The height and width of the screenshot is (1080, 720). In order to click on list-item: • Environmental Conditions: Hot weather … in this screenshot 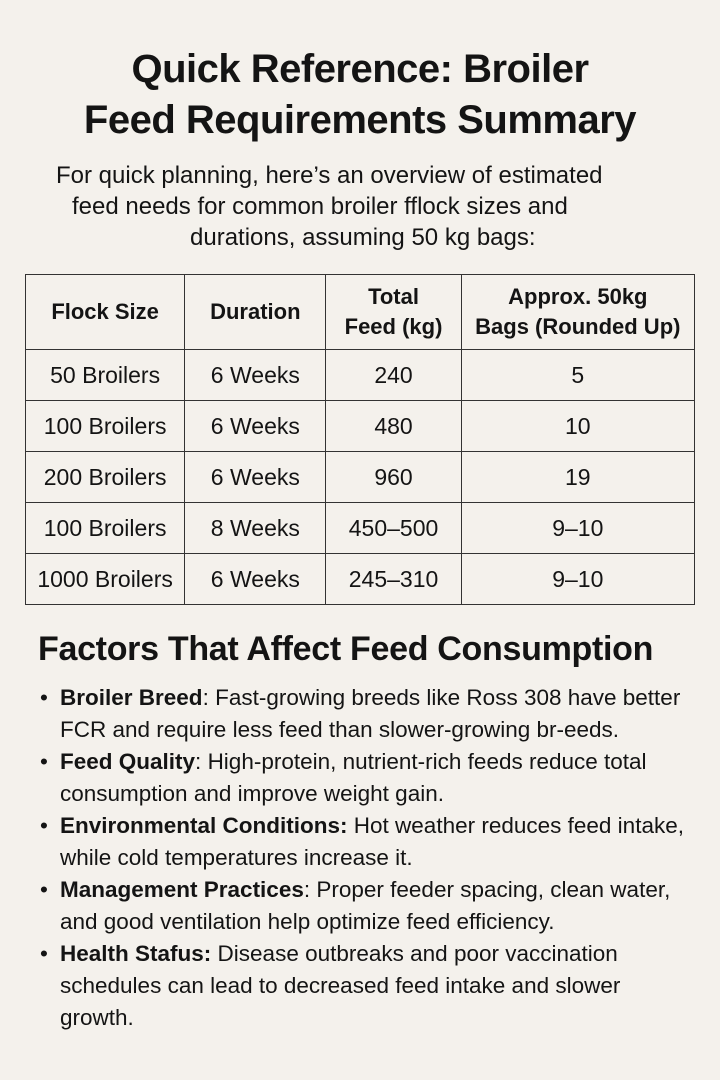, I will do `click(368, 842)`.